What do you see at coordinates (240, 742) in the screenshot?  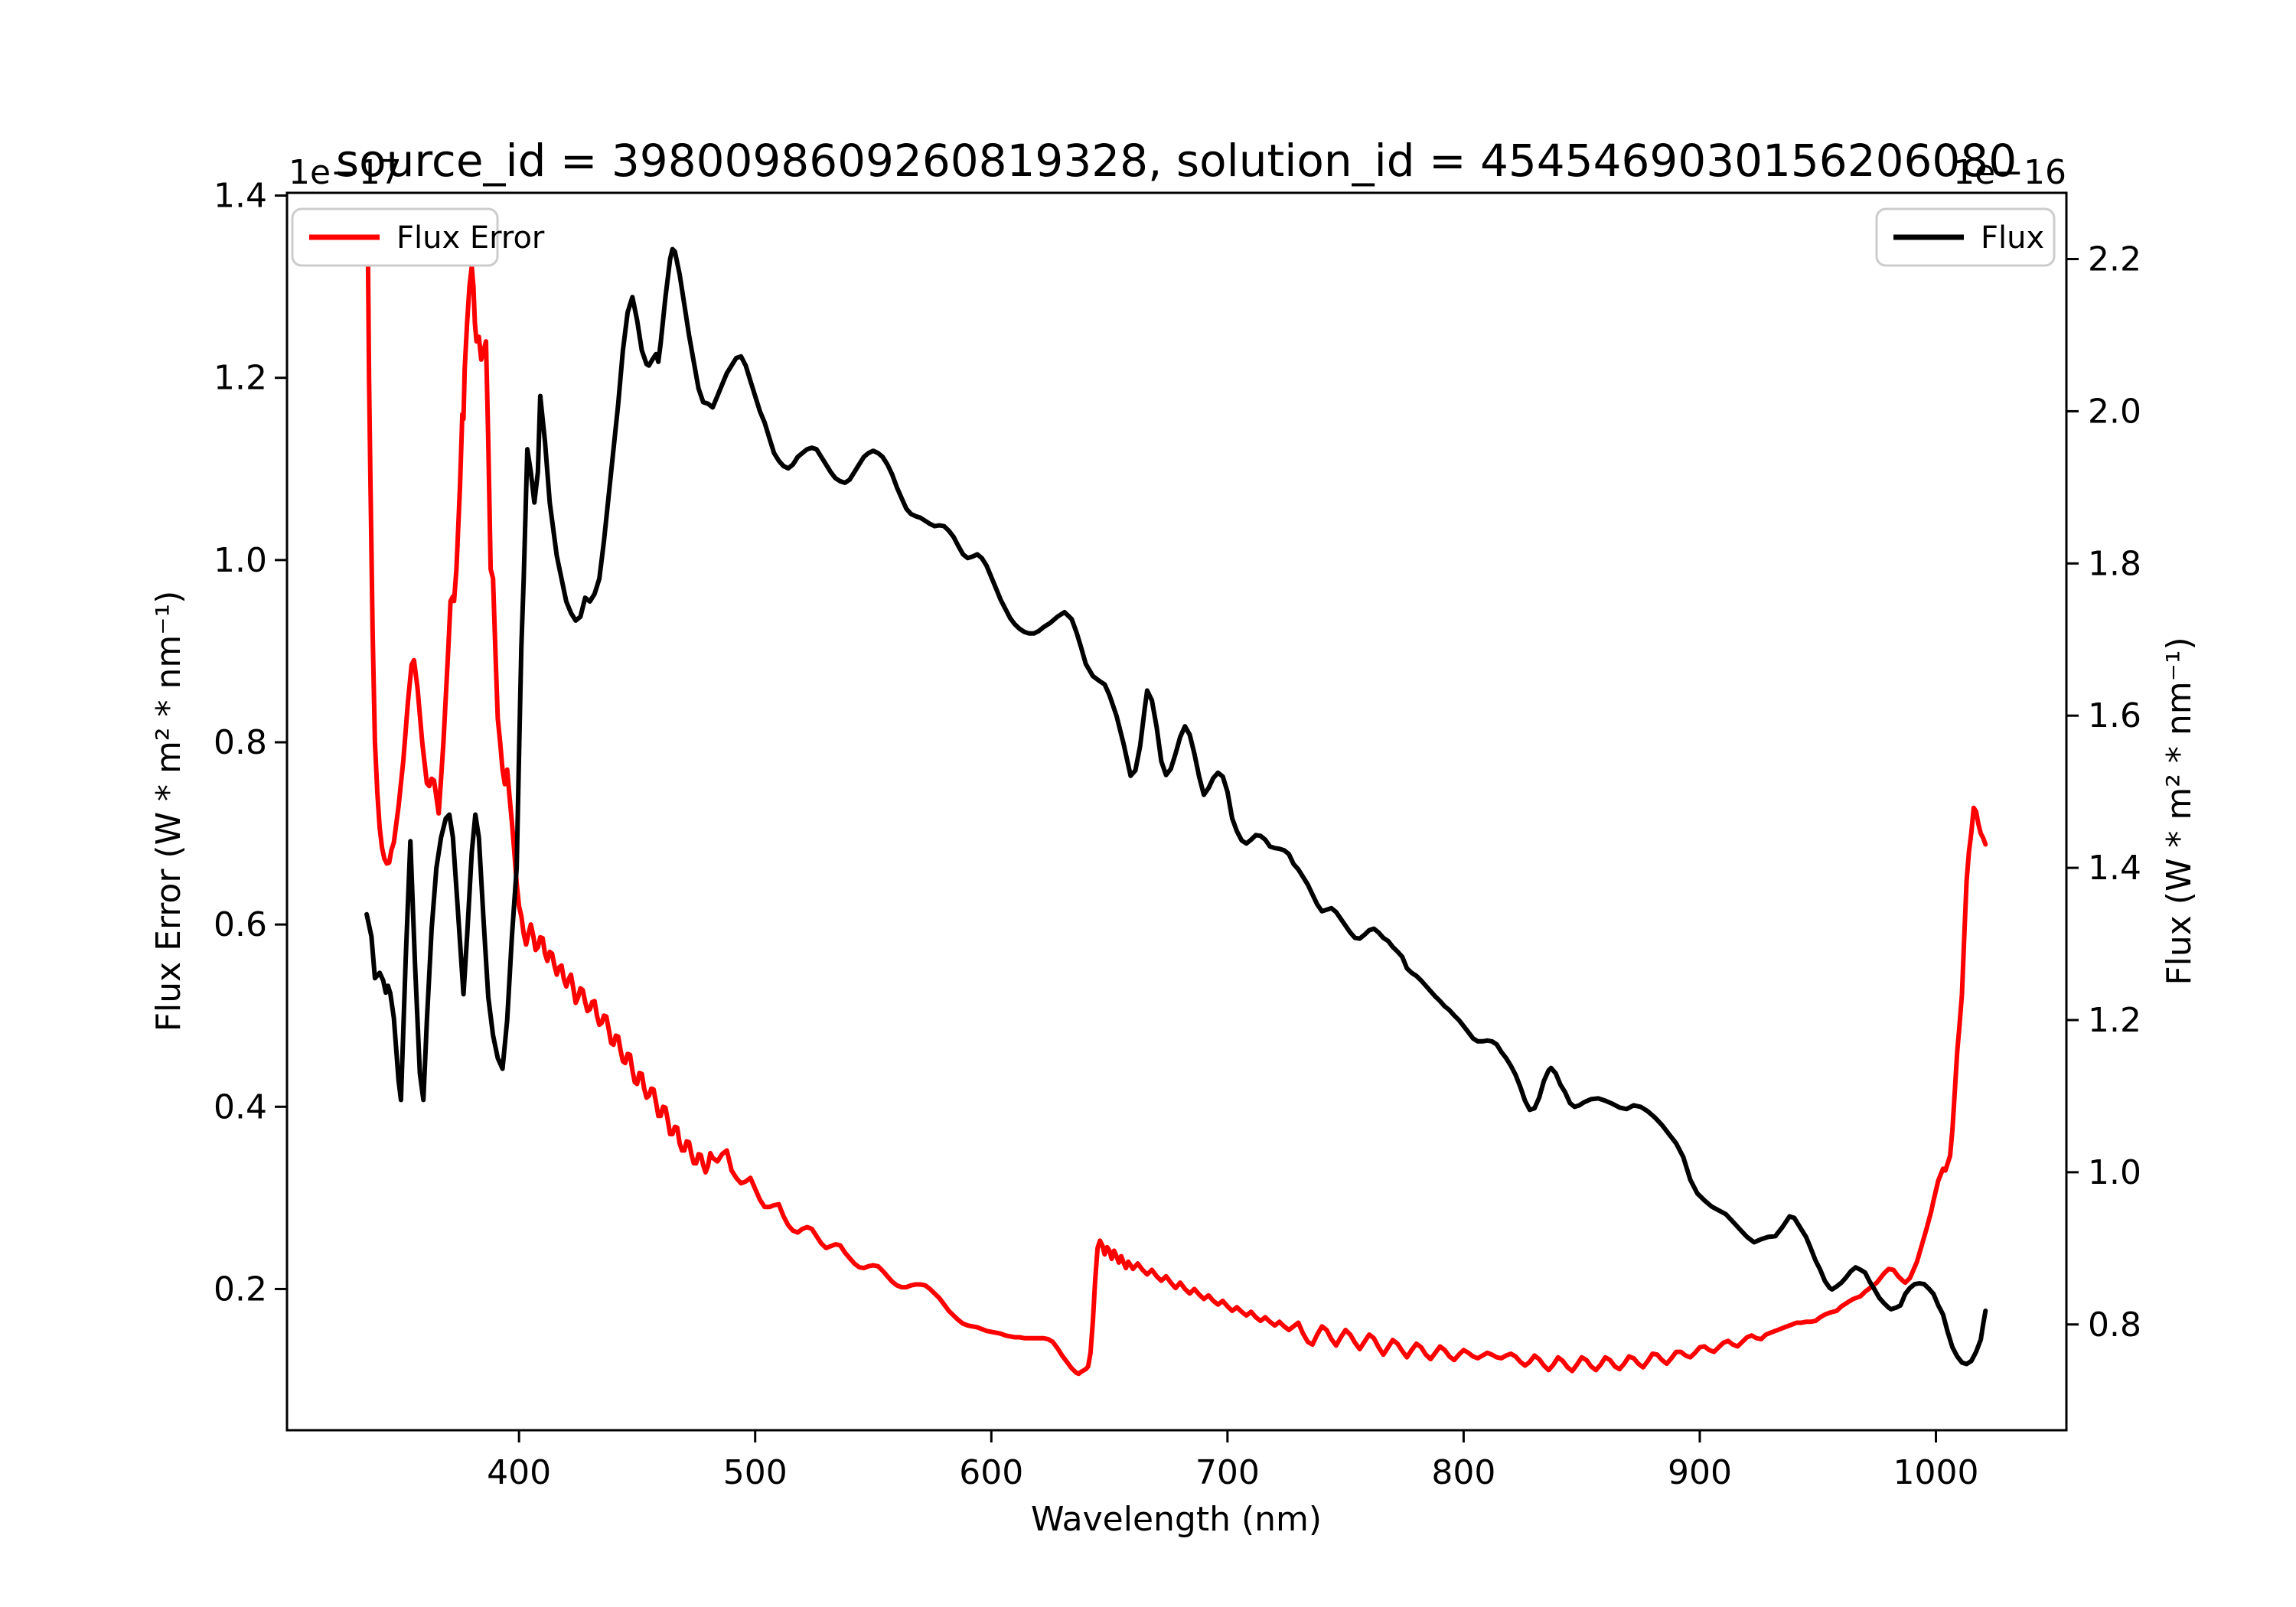 I see `left-y-tick-label: 0.8` at bounding box center [240, 742].